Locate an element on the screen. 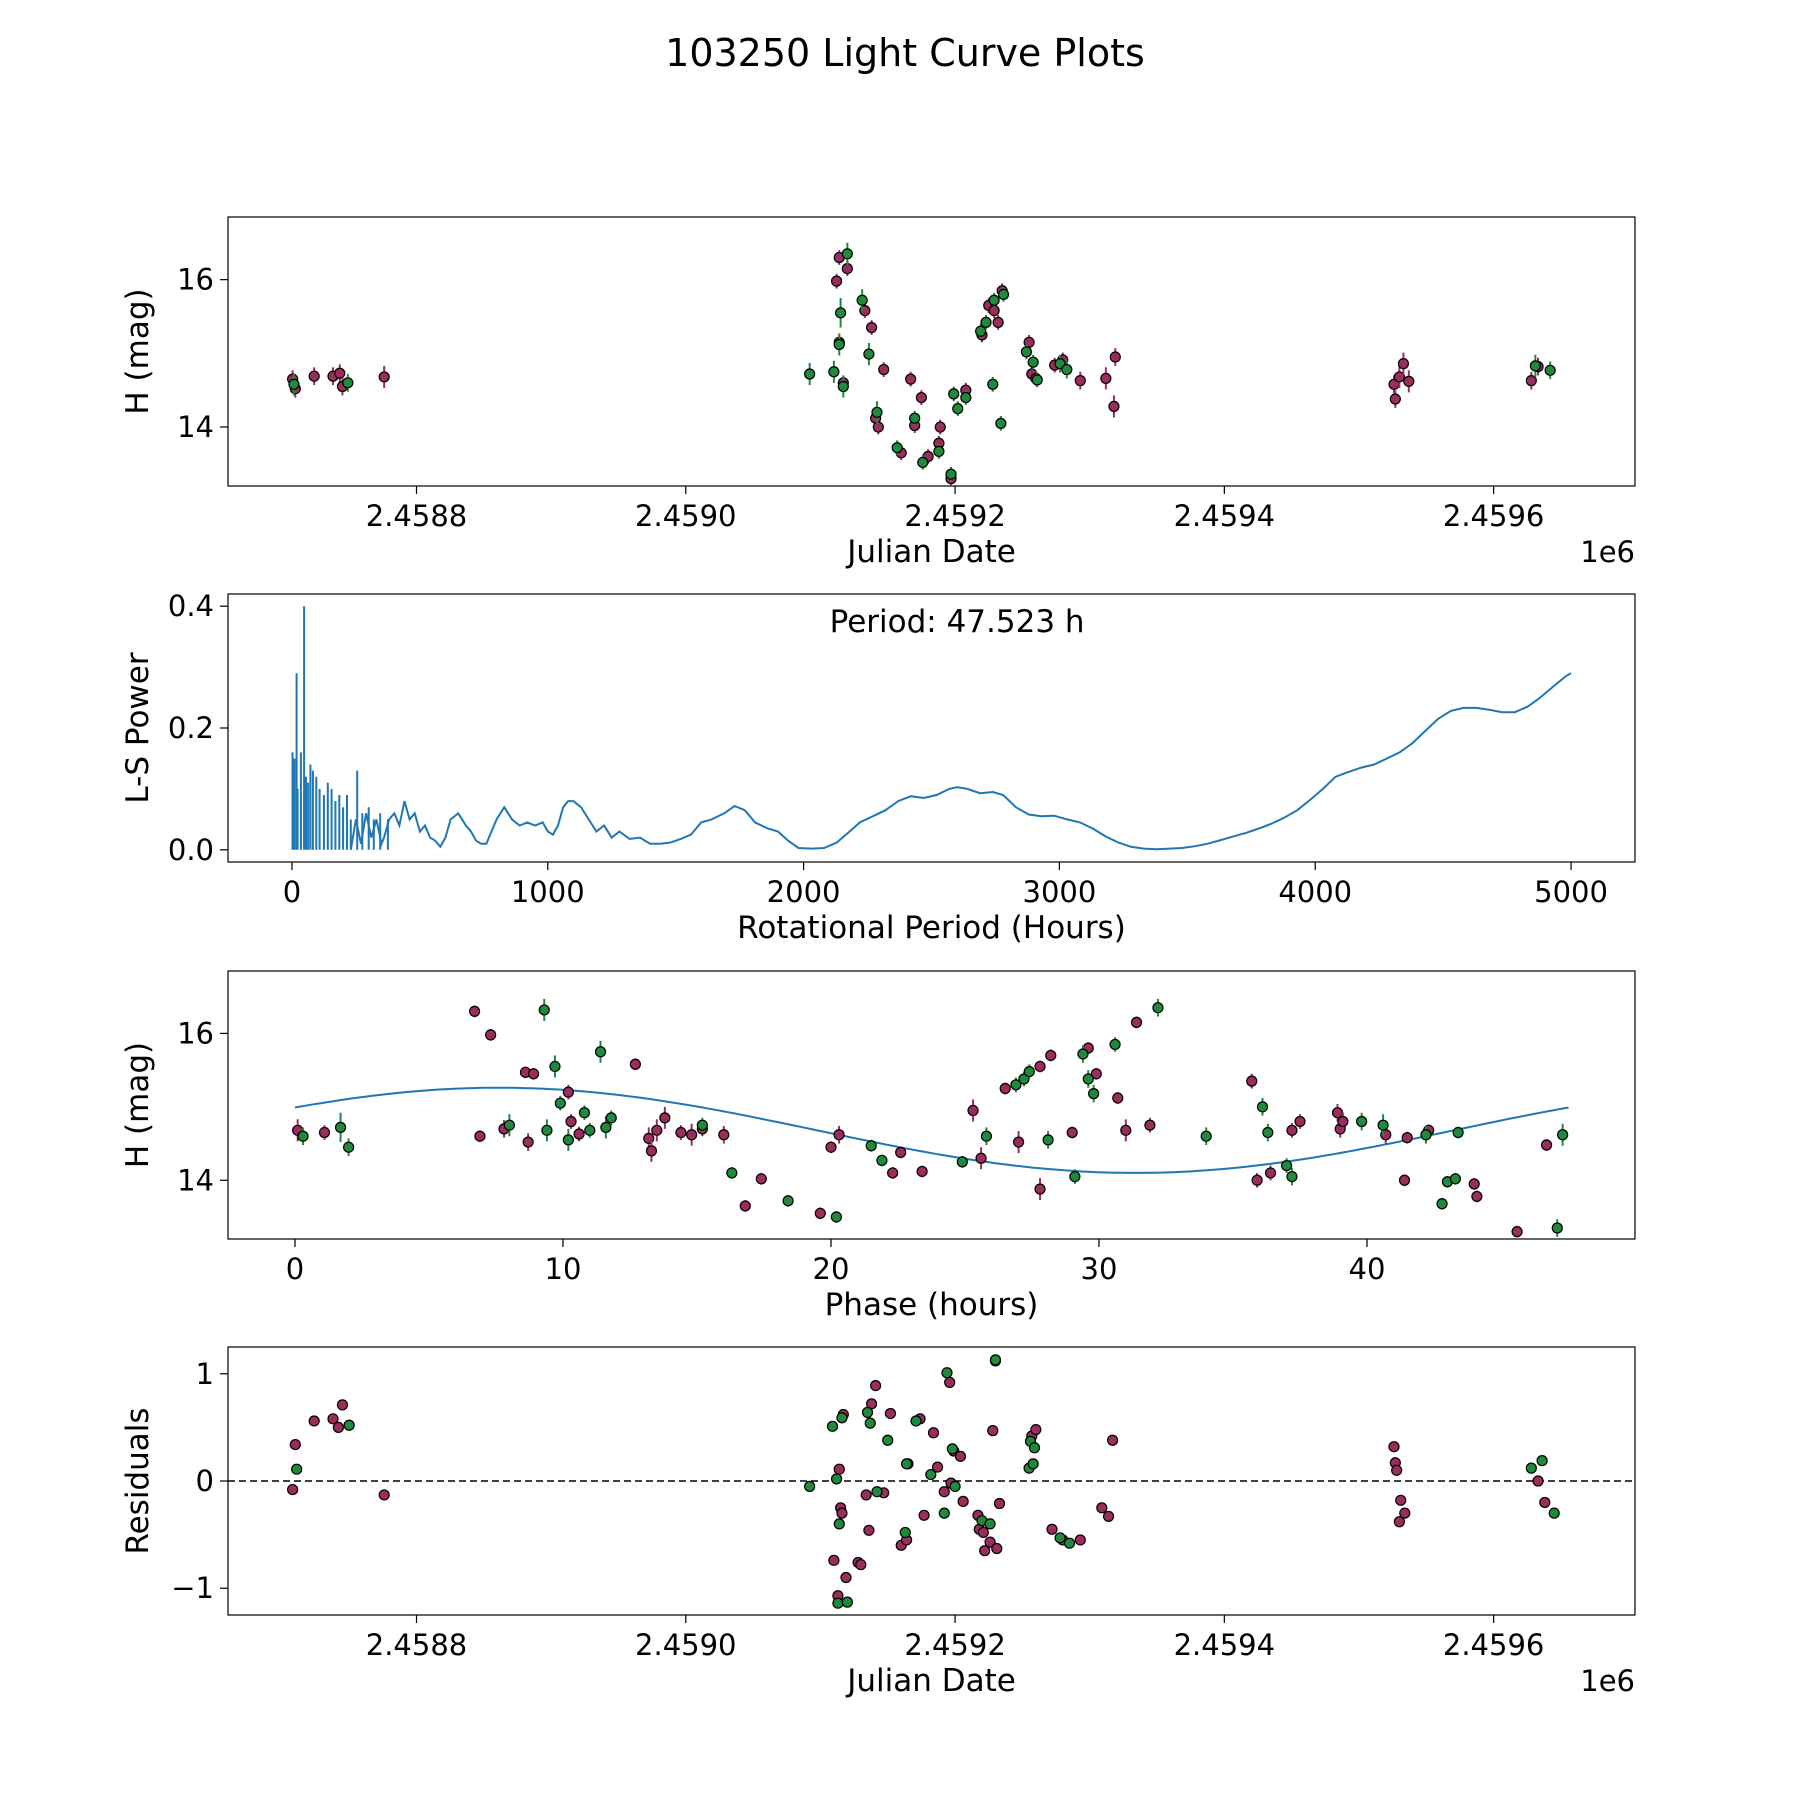 This screenshot has width=1800, height=1800. lightcurve-frame is located at coordinates (931, 351).